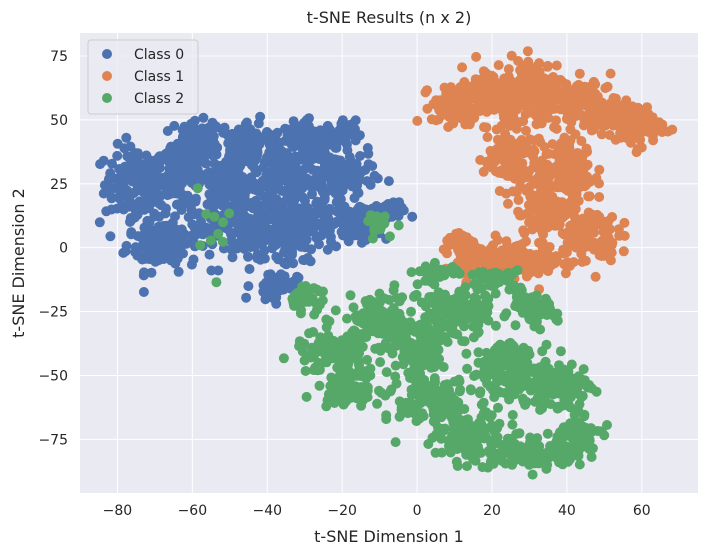  What do you see at coordinates (63, 249) in the screenshot?
I see `y-tick-label: 0` at bounding box center [63, 249].